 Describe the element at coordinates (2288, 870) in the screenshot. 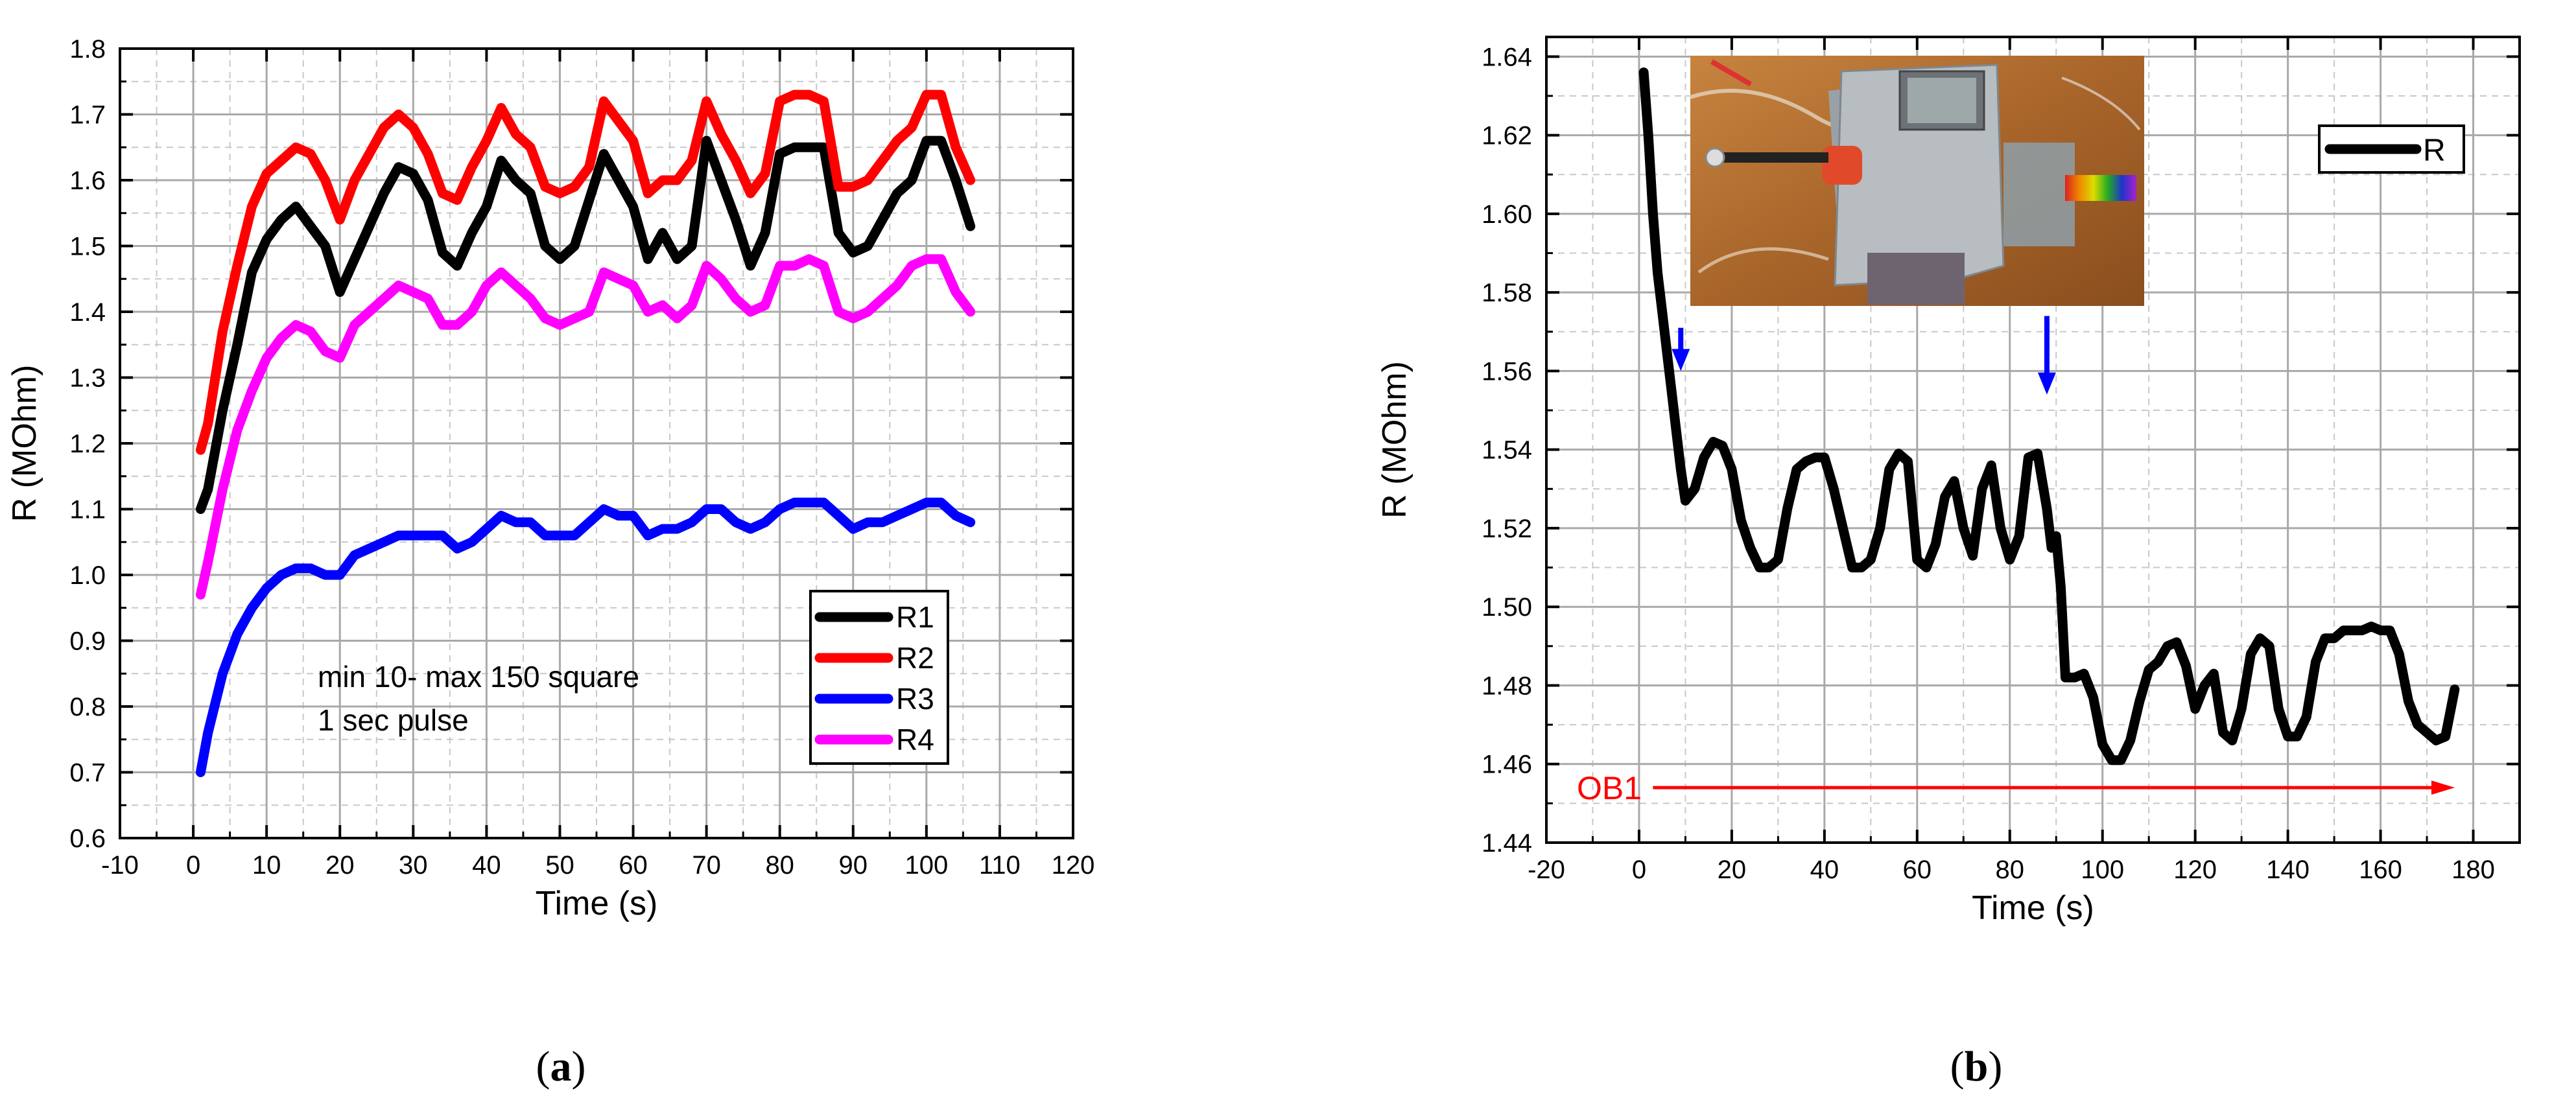

I see `b-x-tick-label: 140` at that location.